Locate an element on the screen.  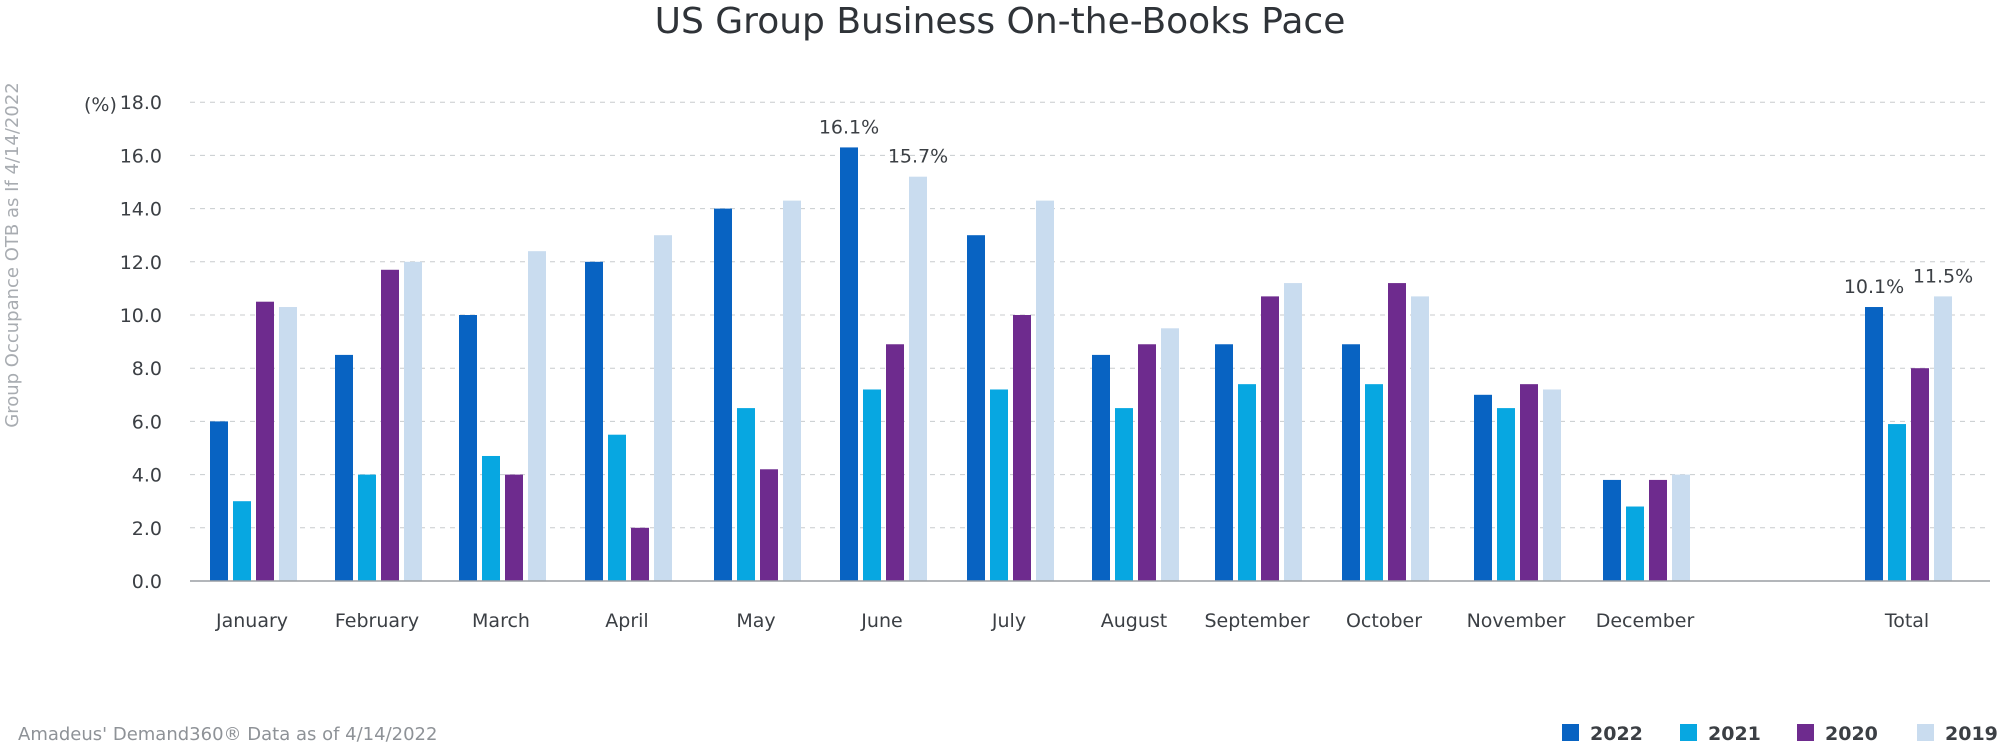
x-tick-label: Total is located at coordinates (1906, 621).